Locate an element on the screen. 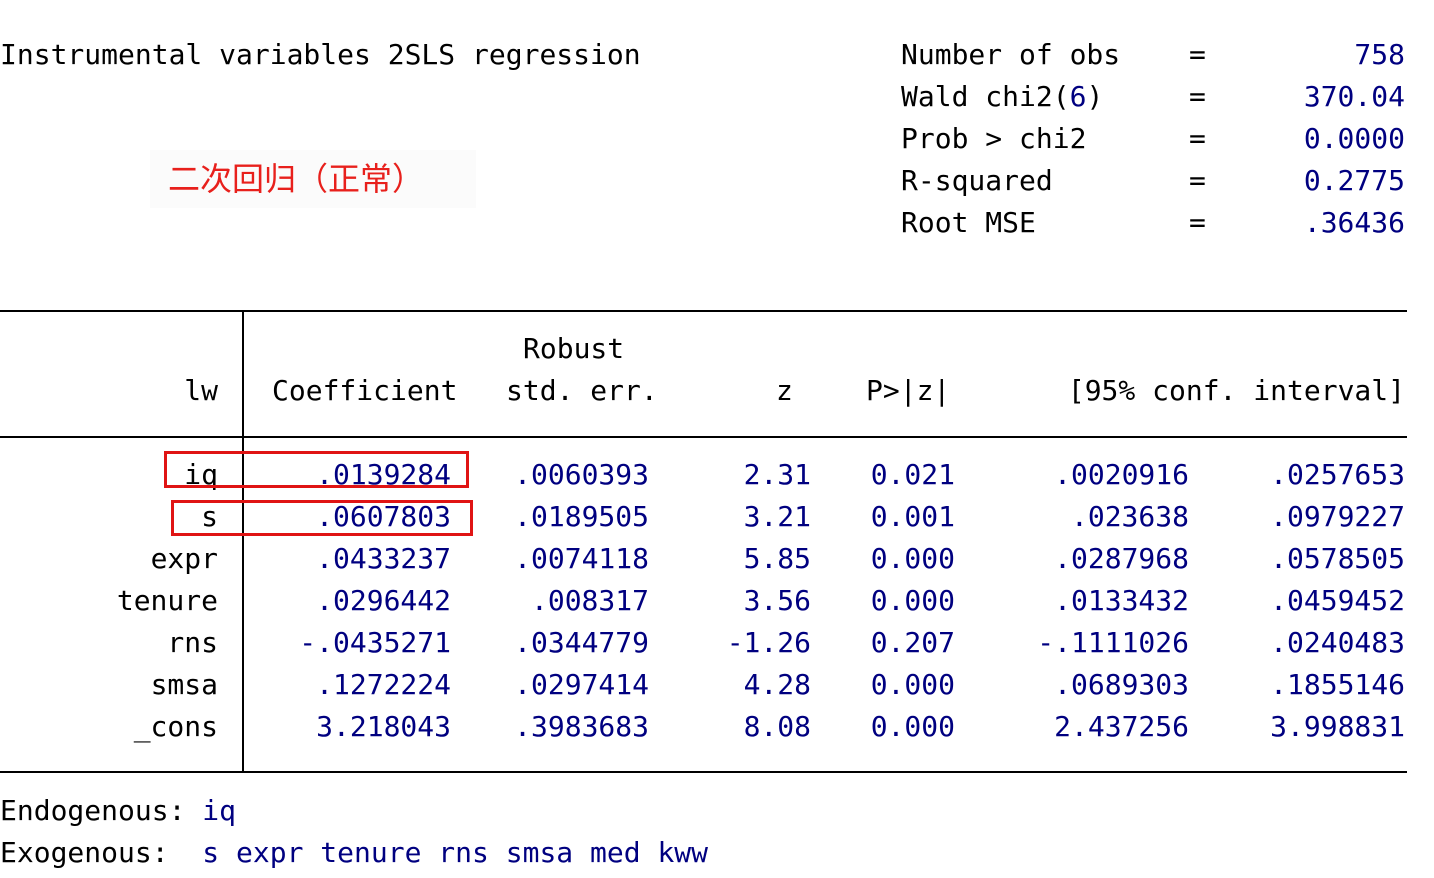 The height and width of the screenshot is (878, 1434). row-ci-lower: 2.437256 is located at coordinates (1121, 726).